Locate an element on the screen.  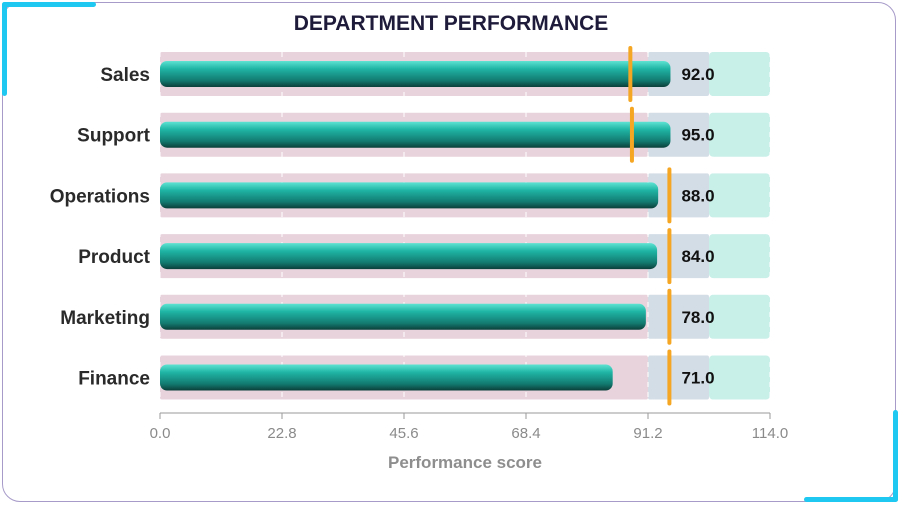
x-tick-label: 68.4 is located at coordinates (525, 433).